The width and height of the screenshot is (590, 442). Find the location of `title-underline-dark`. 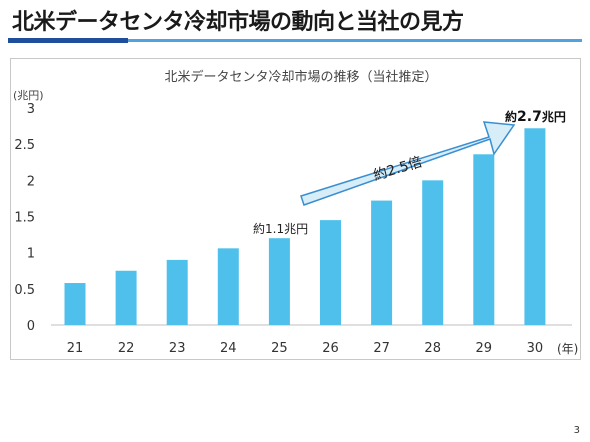

title-underline-dark is located at coordinates (68, 40).